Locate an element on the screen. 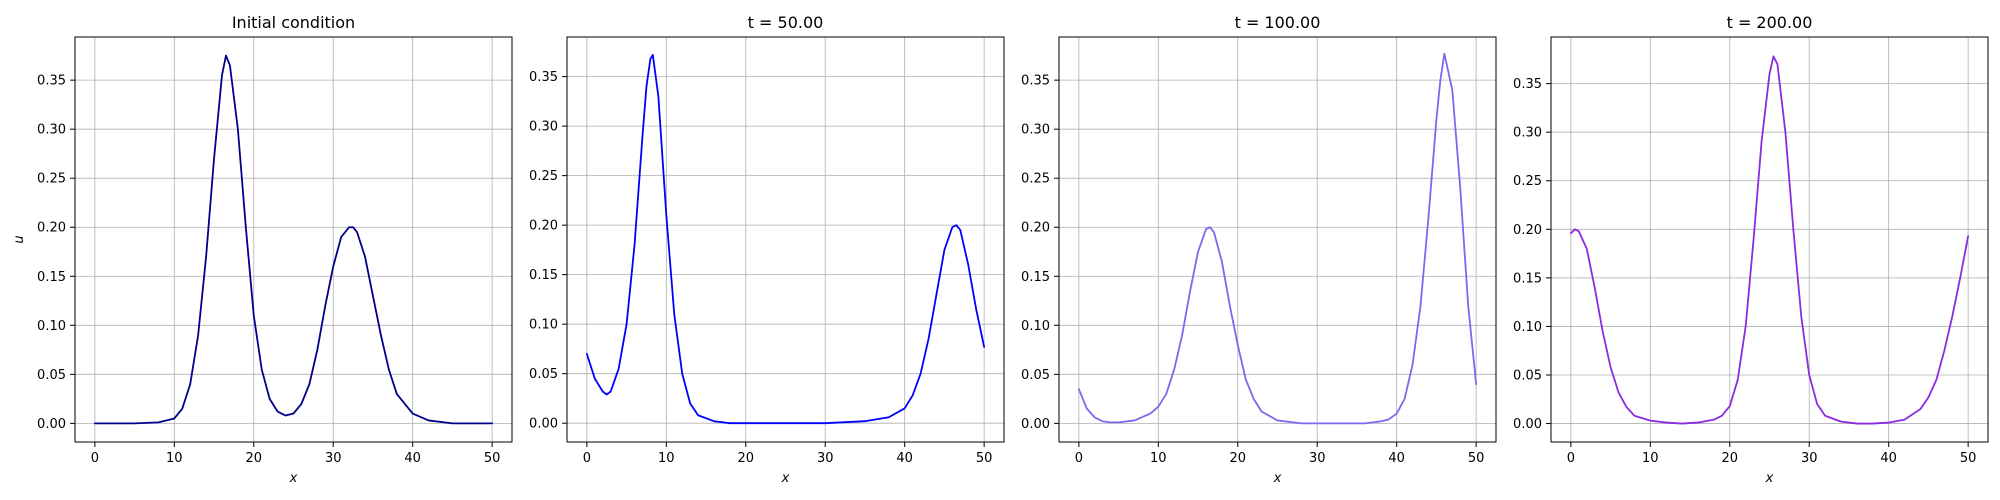 The width and height of the screenshot is (2000, 500). subplot-title: Initial condition is located at coordinates (293, 22).